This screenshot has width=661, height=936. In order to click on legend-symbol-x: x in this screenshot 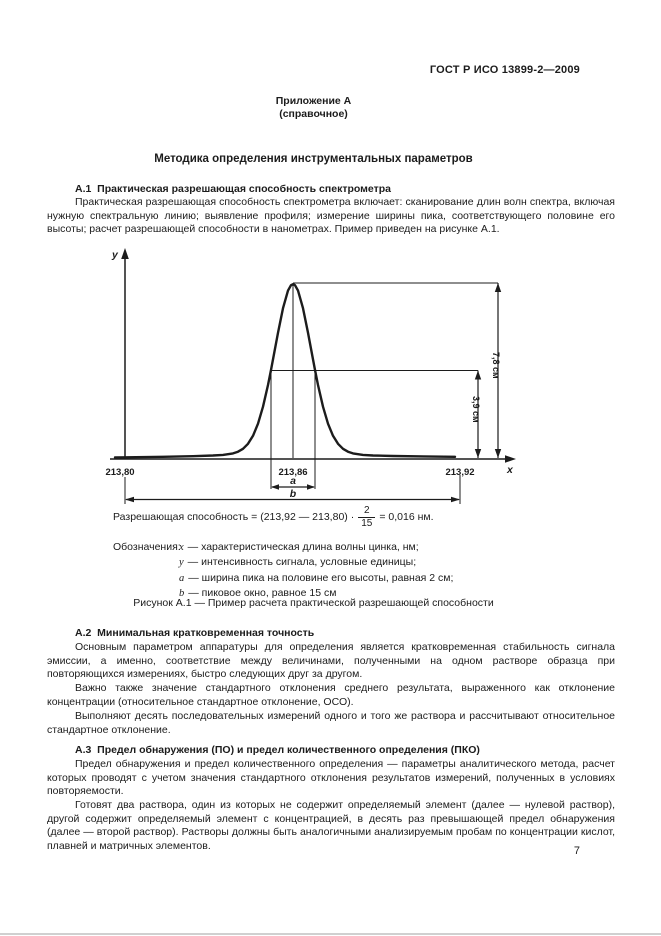, I will do `click(181, 547)`.